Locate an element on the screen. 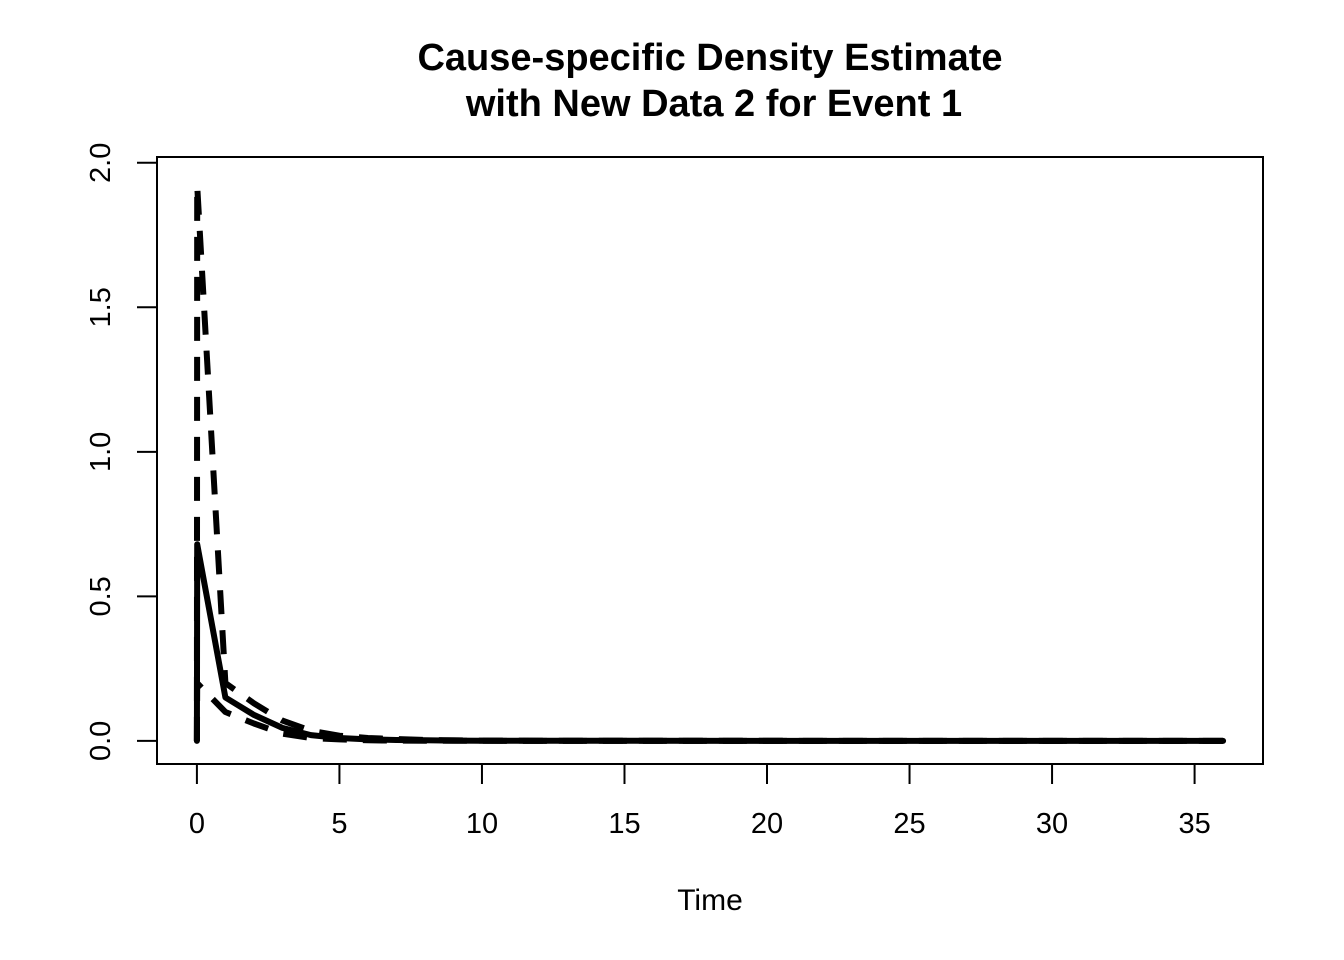  y-tick-label: 1.0 is located at coordinates (101, 452).